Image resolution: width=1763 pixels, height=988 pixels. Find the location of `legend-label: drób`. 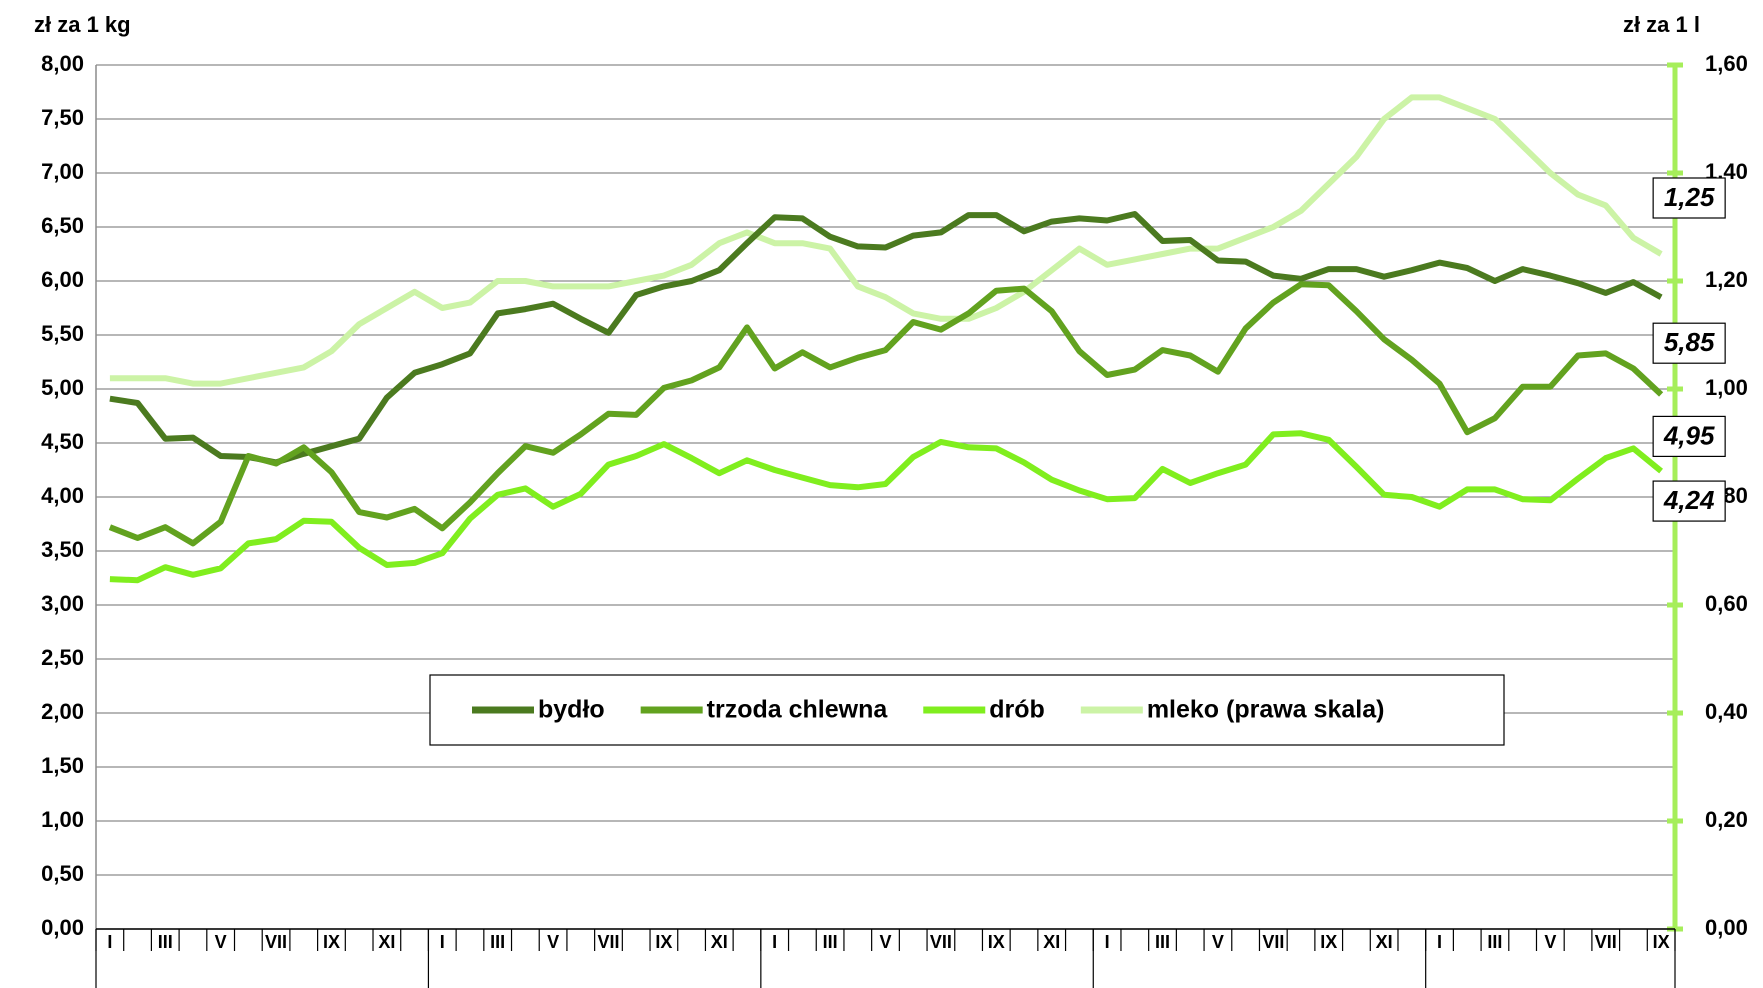

legend-label: drób is located at coordinates (1017, 710).